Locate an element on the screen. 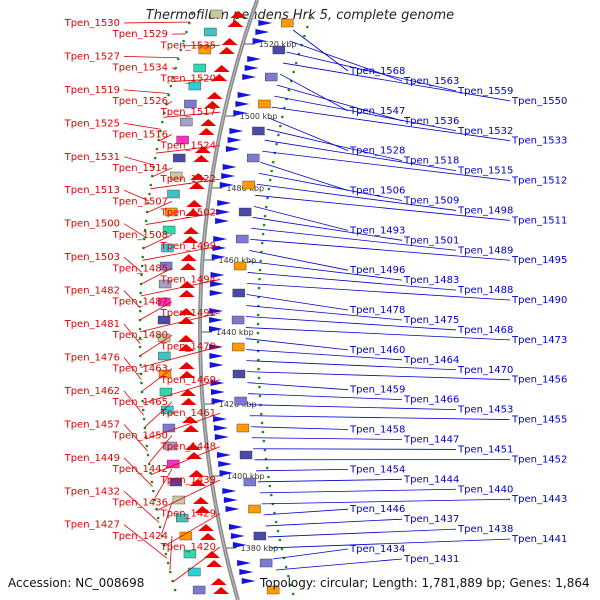  right-gene-label: Tpen_1495 is located at coordinates (539, 260).